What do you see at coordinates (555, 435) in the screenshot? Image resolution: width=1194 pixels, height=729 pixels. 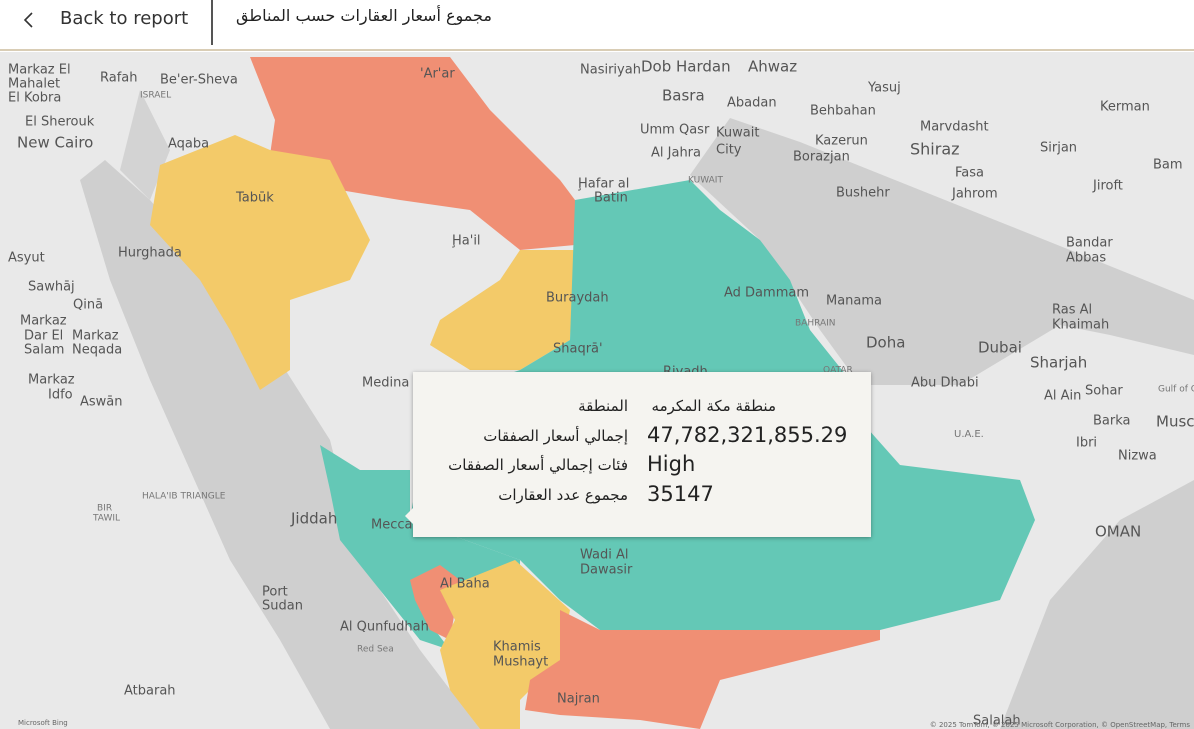 I see `tooltip-label: إجمالي أسعار الصفقات` at bounding box center [555, 435].